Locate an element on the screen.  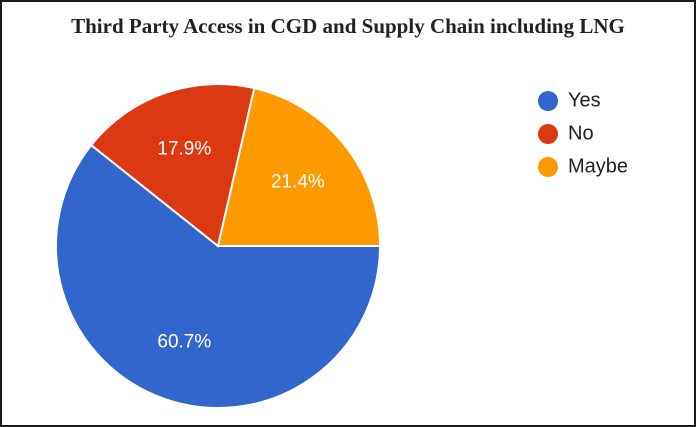
pie-slice-maybe is located at coordinates (299, 166).